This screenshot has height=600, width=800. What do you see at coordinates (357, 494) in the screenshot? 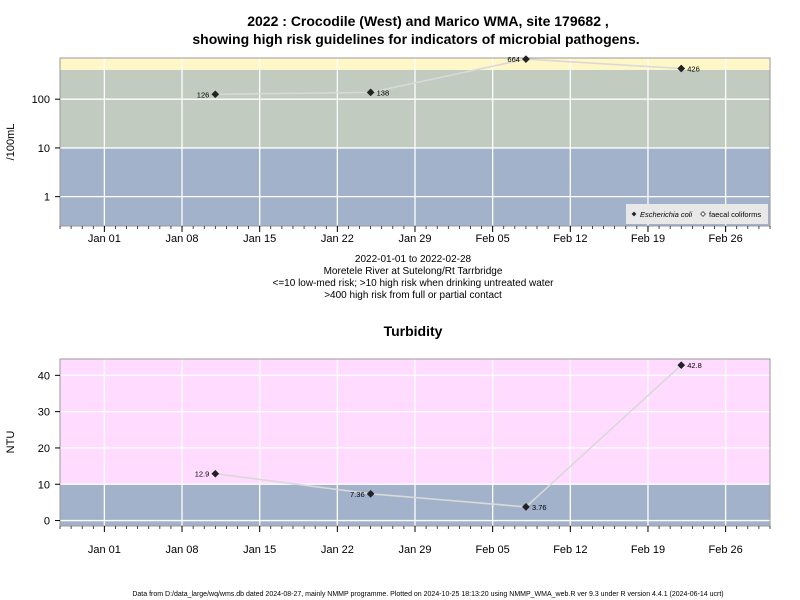
I see `data-label: 7.36` at bounding box center [357, 494].